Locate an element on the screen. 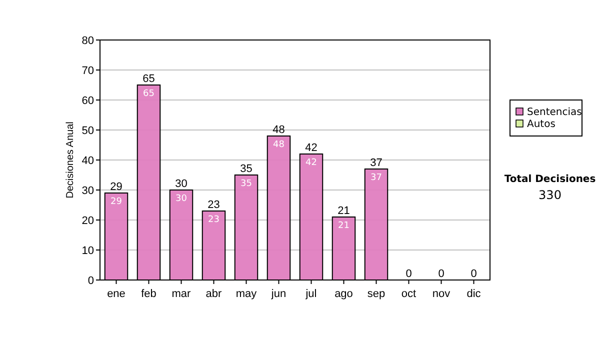 This screenshot has width=600, height=340. text: 330 is located at coordinates (550, 195).